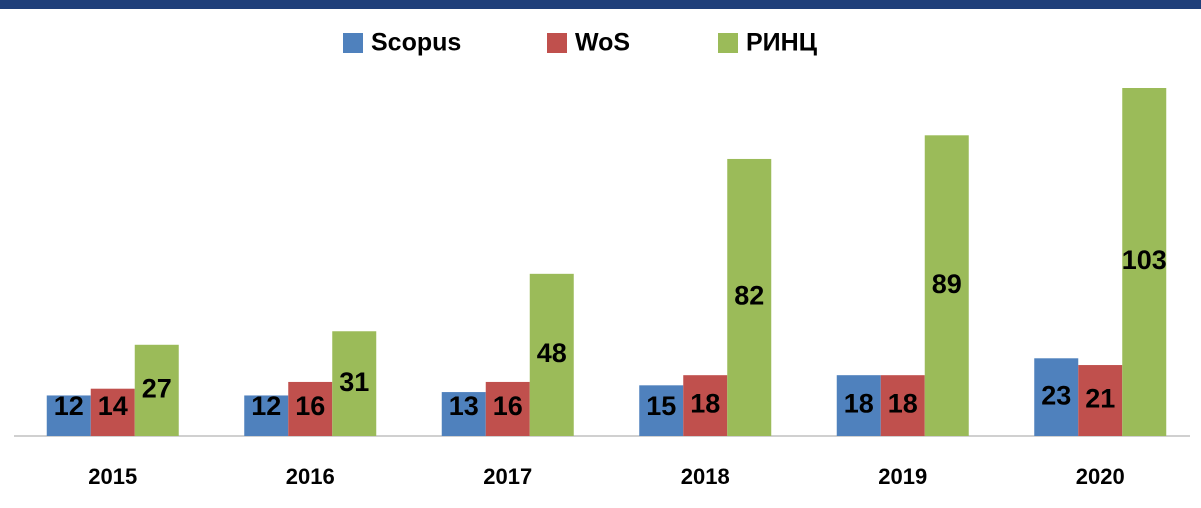  Describe the element at coordinates (661, 406) in the screenshot. I see `data-label: 15` at that location.